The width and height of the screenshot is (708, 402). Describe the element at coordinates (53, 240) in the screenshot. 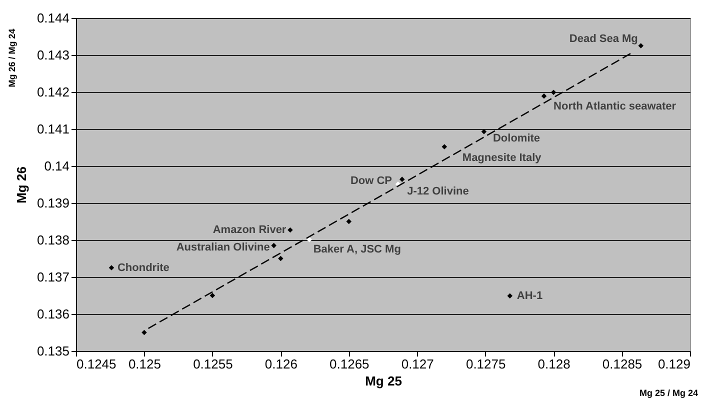

I see `y-tick-label: 0.138` at that location.